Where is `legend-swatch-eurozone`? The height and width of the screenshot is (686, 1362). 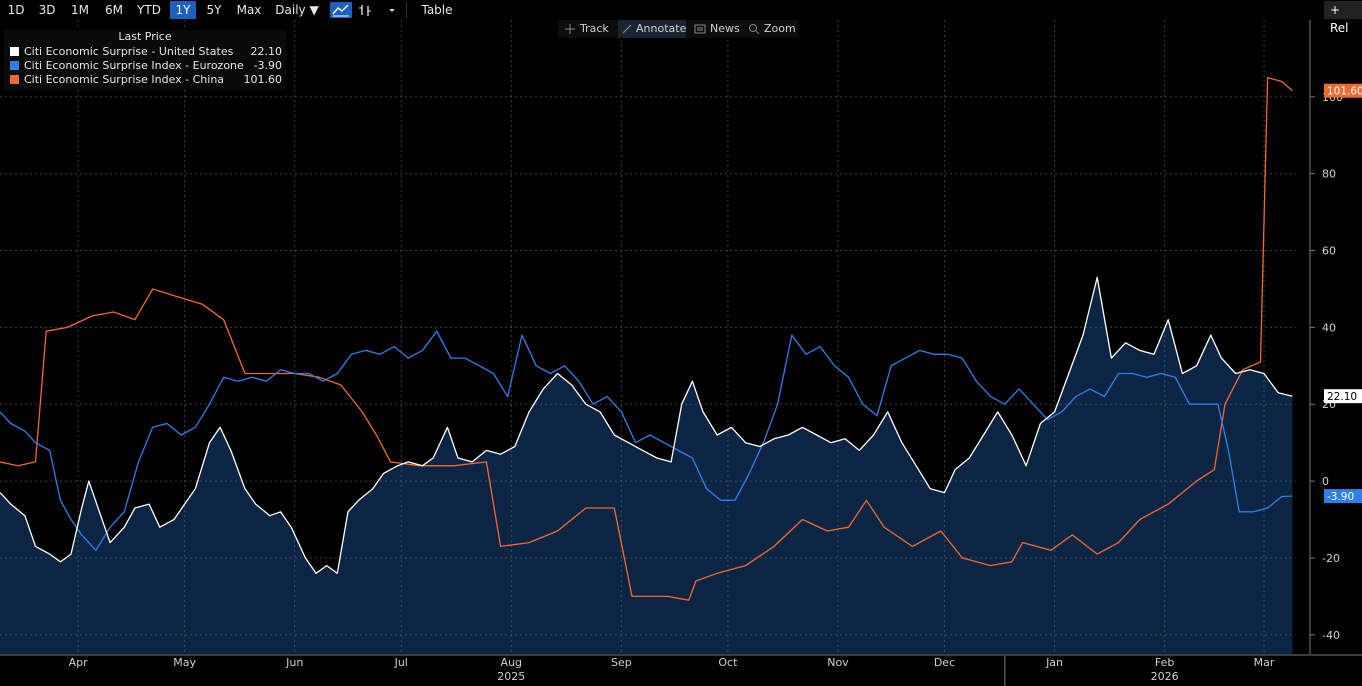
legend-swatch-eurozone is located at coordinates (14, 65).